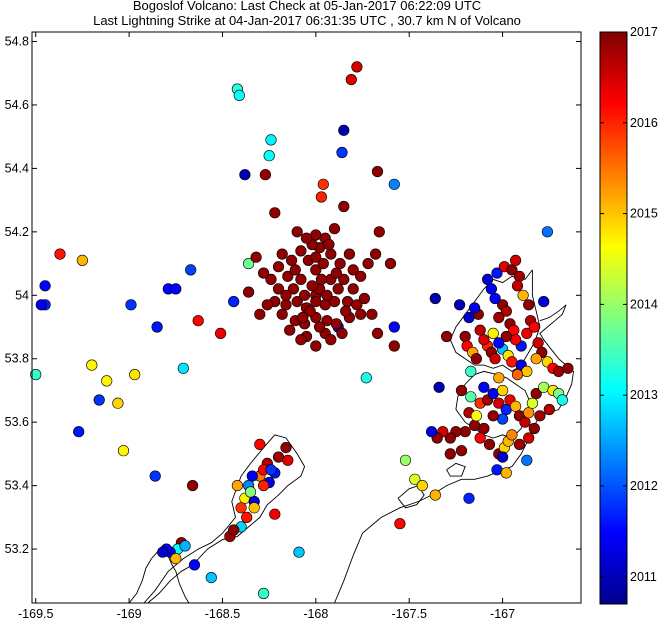 Image resolution: width=660 pixels, height=622 pixels. Describe the element at coordinates (613, 318) in the screenshot. I see `colorbar-gradient` at that location.